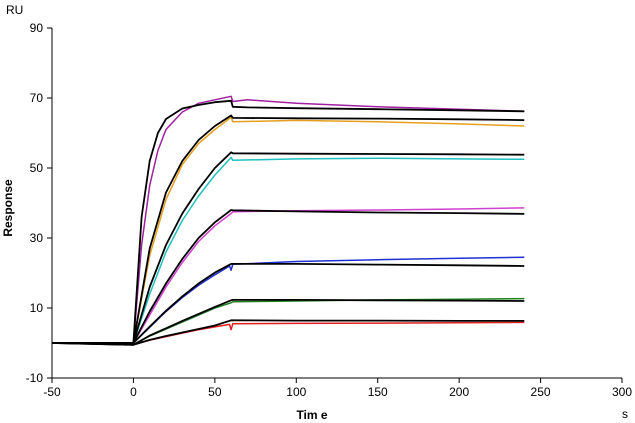  Describe the element at coordinates (215, 392) in the screenshot. I see `x-tick-label: 50` at that location.